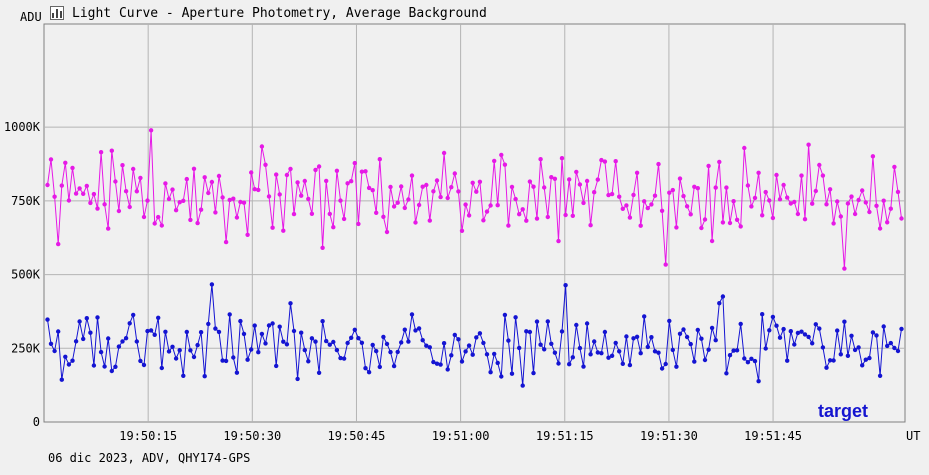 The image size is (929, 475). What do you see at coordinates (57, 13) in the screenshot?
I see `chart-icon` at bounding box center [57, 13].